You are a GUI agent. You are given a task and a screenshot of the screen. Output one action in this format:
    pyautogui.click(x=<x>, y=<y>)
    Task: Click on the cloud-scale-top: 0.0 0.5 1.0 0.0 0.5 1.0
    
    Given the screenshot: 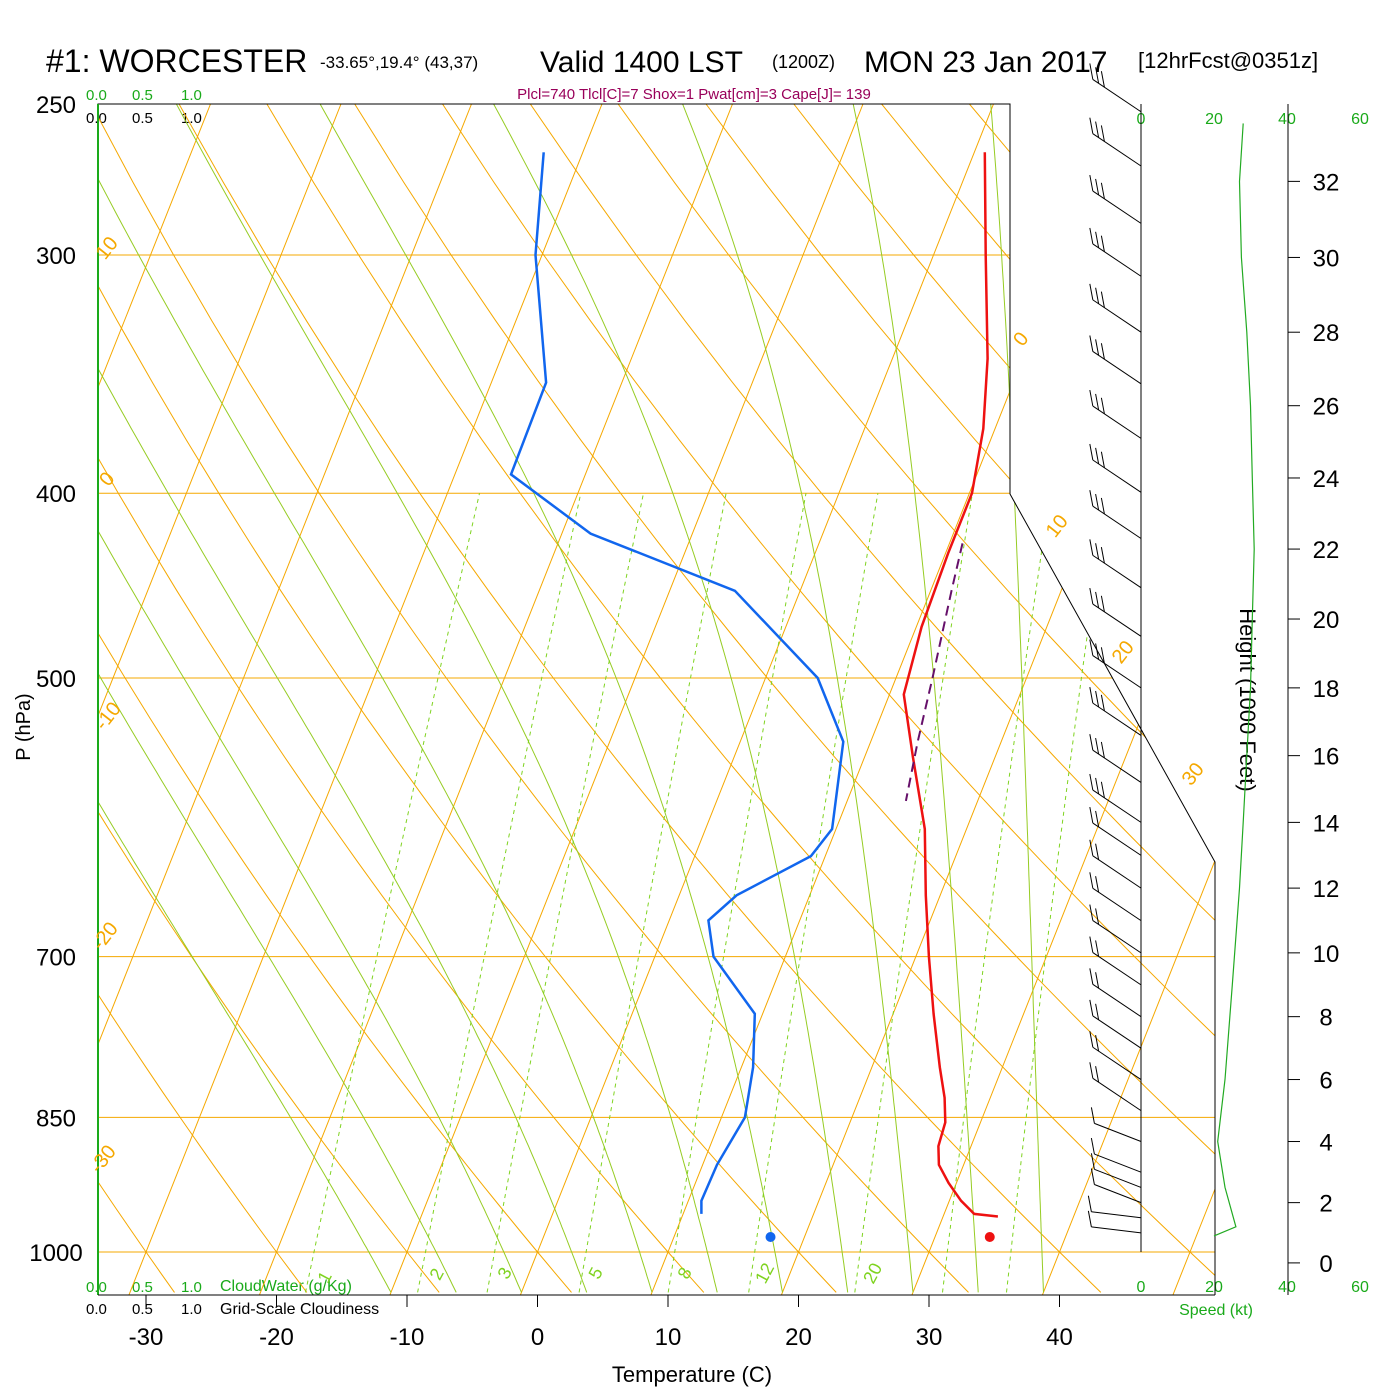 What is the action you would take?
    pyautogui.click(x=144, y=107)
    